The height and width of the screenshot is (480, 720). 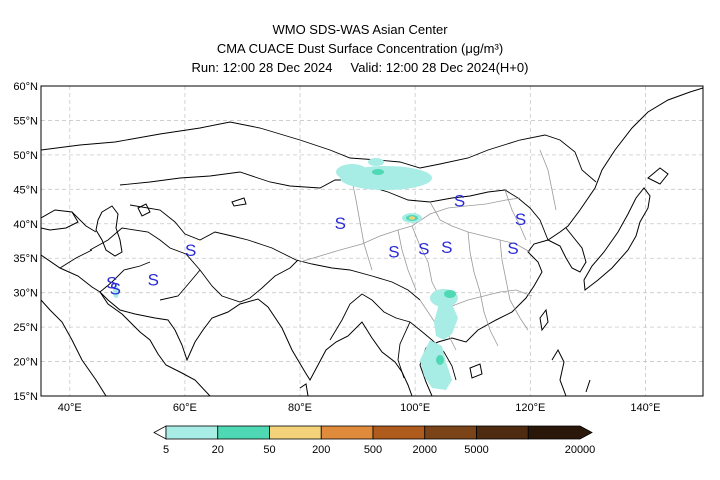 I want to click on colorbar-level-label: 5, so click(x=166, y=450).